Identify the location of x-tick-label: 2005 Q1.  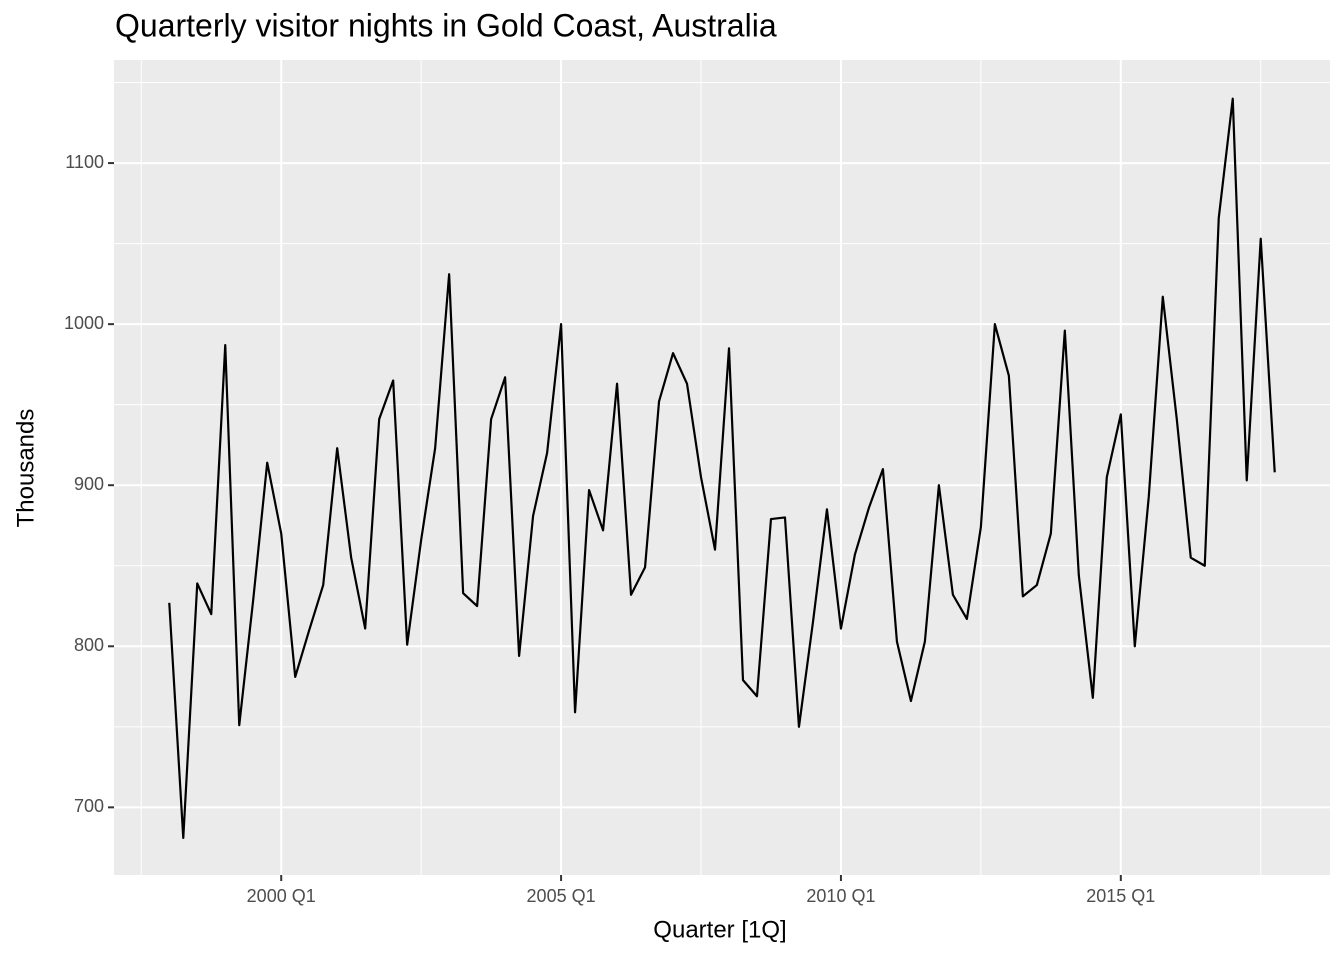
(561, 896).